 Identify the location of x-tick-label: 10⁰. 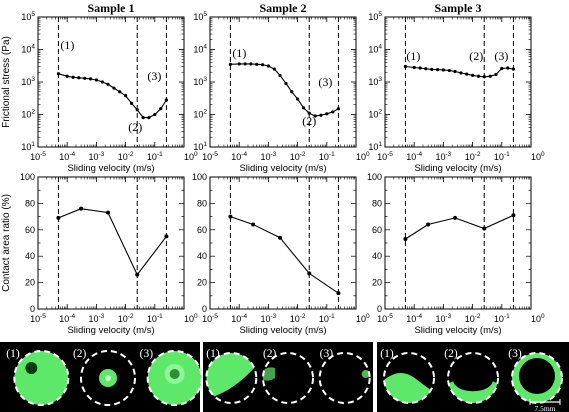
(363, 156).